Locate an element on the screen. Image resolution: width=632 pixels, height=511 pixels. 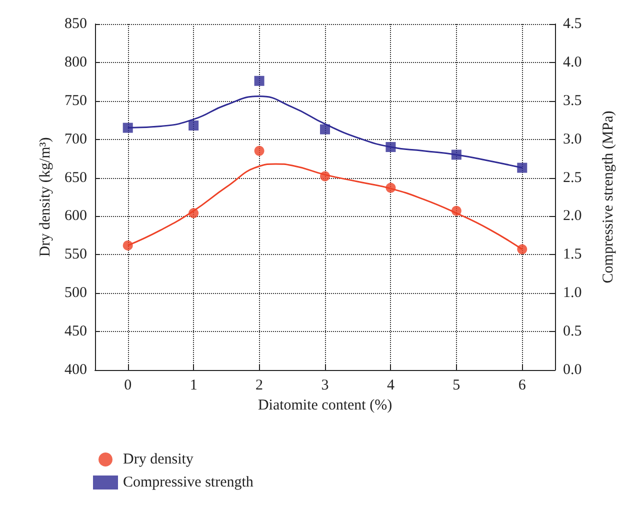
y-tick-label: 700 is located at coordinates (75, 139).